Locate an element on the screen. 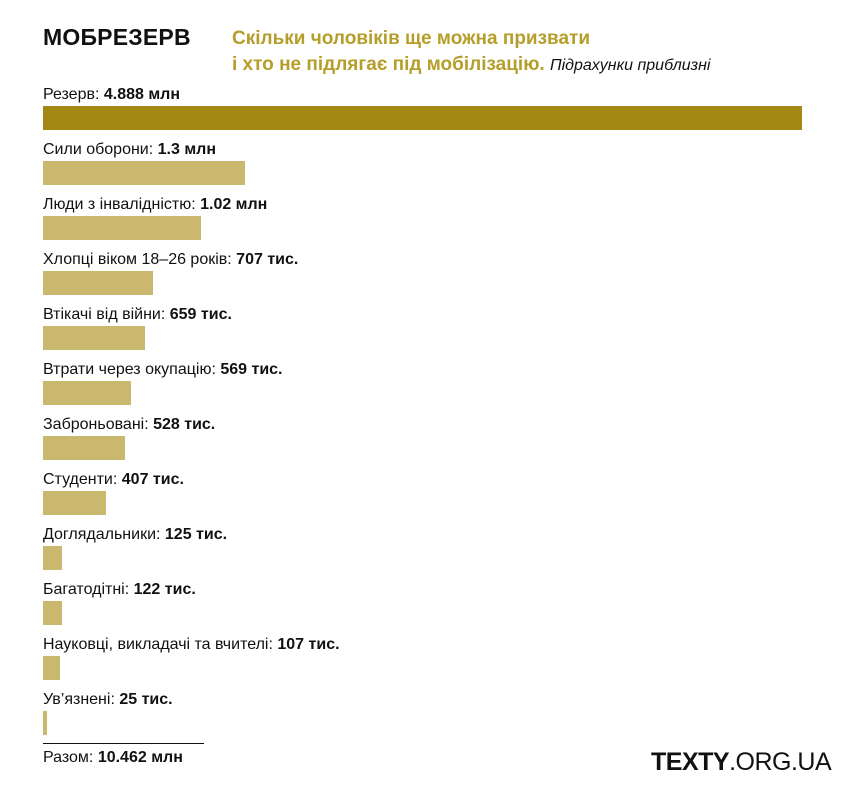 Image resolution: width=857 pixels, height=792 pixels. value-label: 4.888 млн is located at coordinates (142, 94).